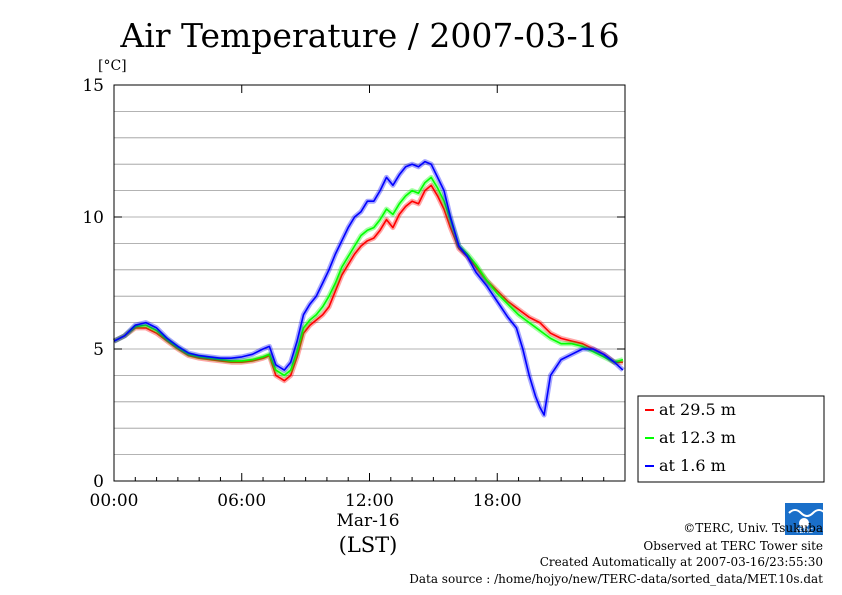 The width and height of the screenshot is (842, 595). What do you see at coordinates (93, 218) in the screenshot?
I see `y-tick-label: 10` at bounding box center [93, 218].